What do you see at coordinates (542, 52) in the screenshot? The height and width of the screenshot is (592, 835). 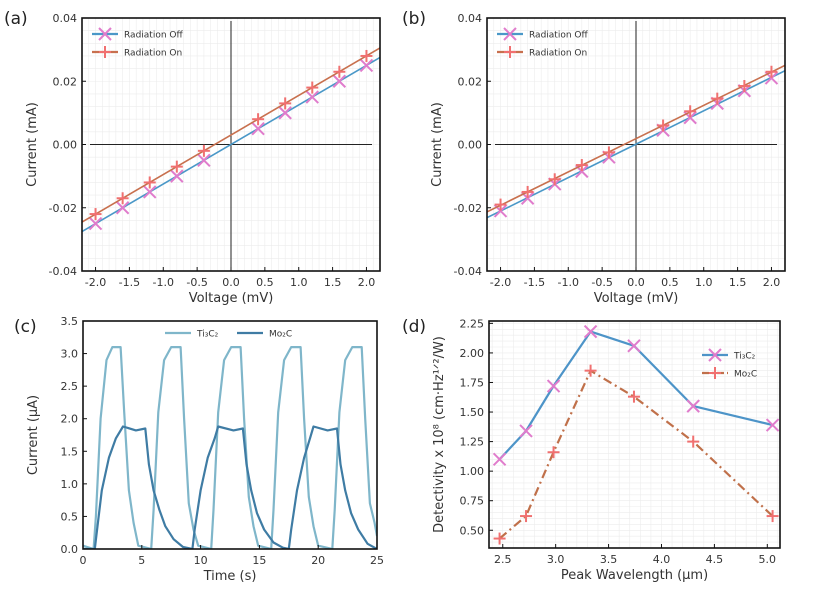 I see `legend-entry: Radiation On` at bounding box center [542, 52].